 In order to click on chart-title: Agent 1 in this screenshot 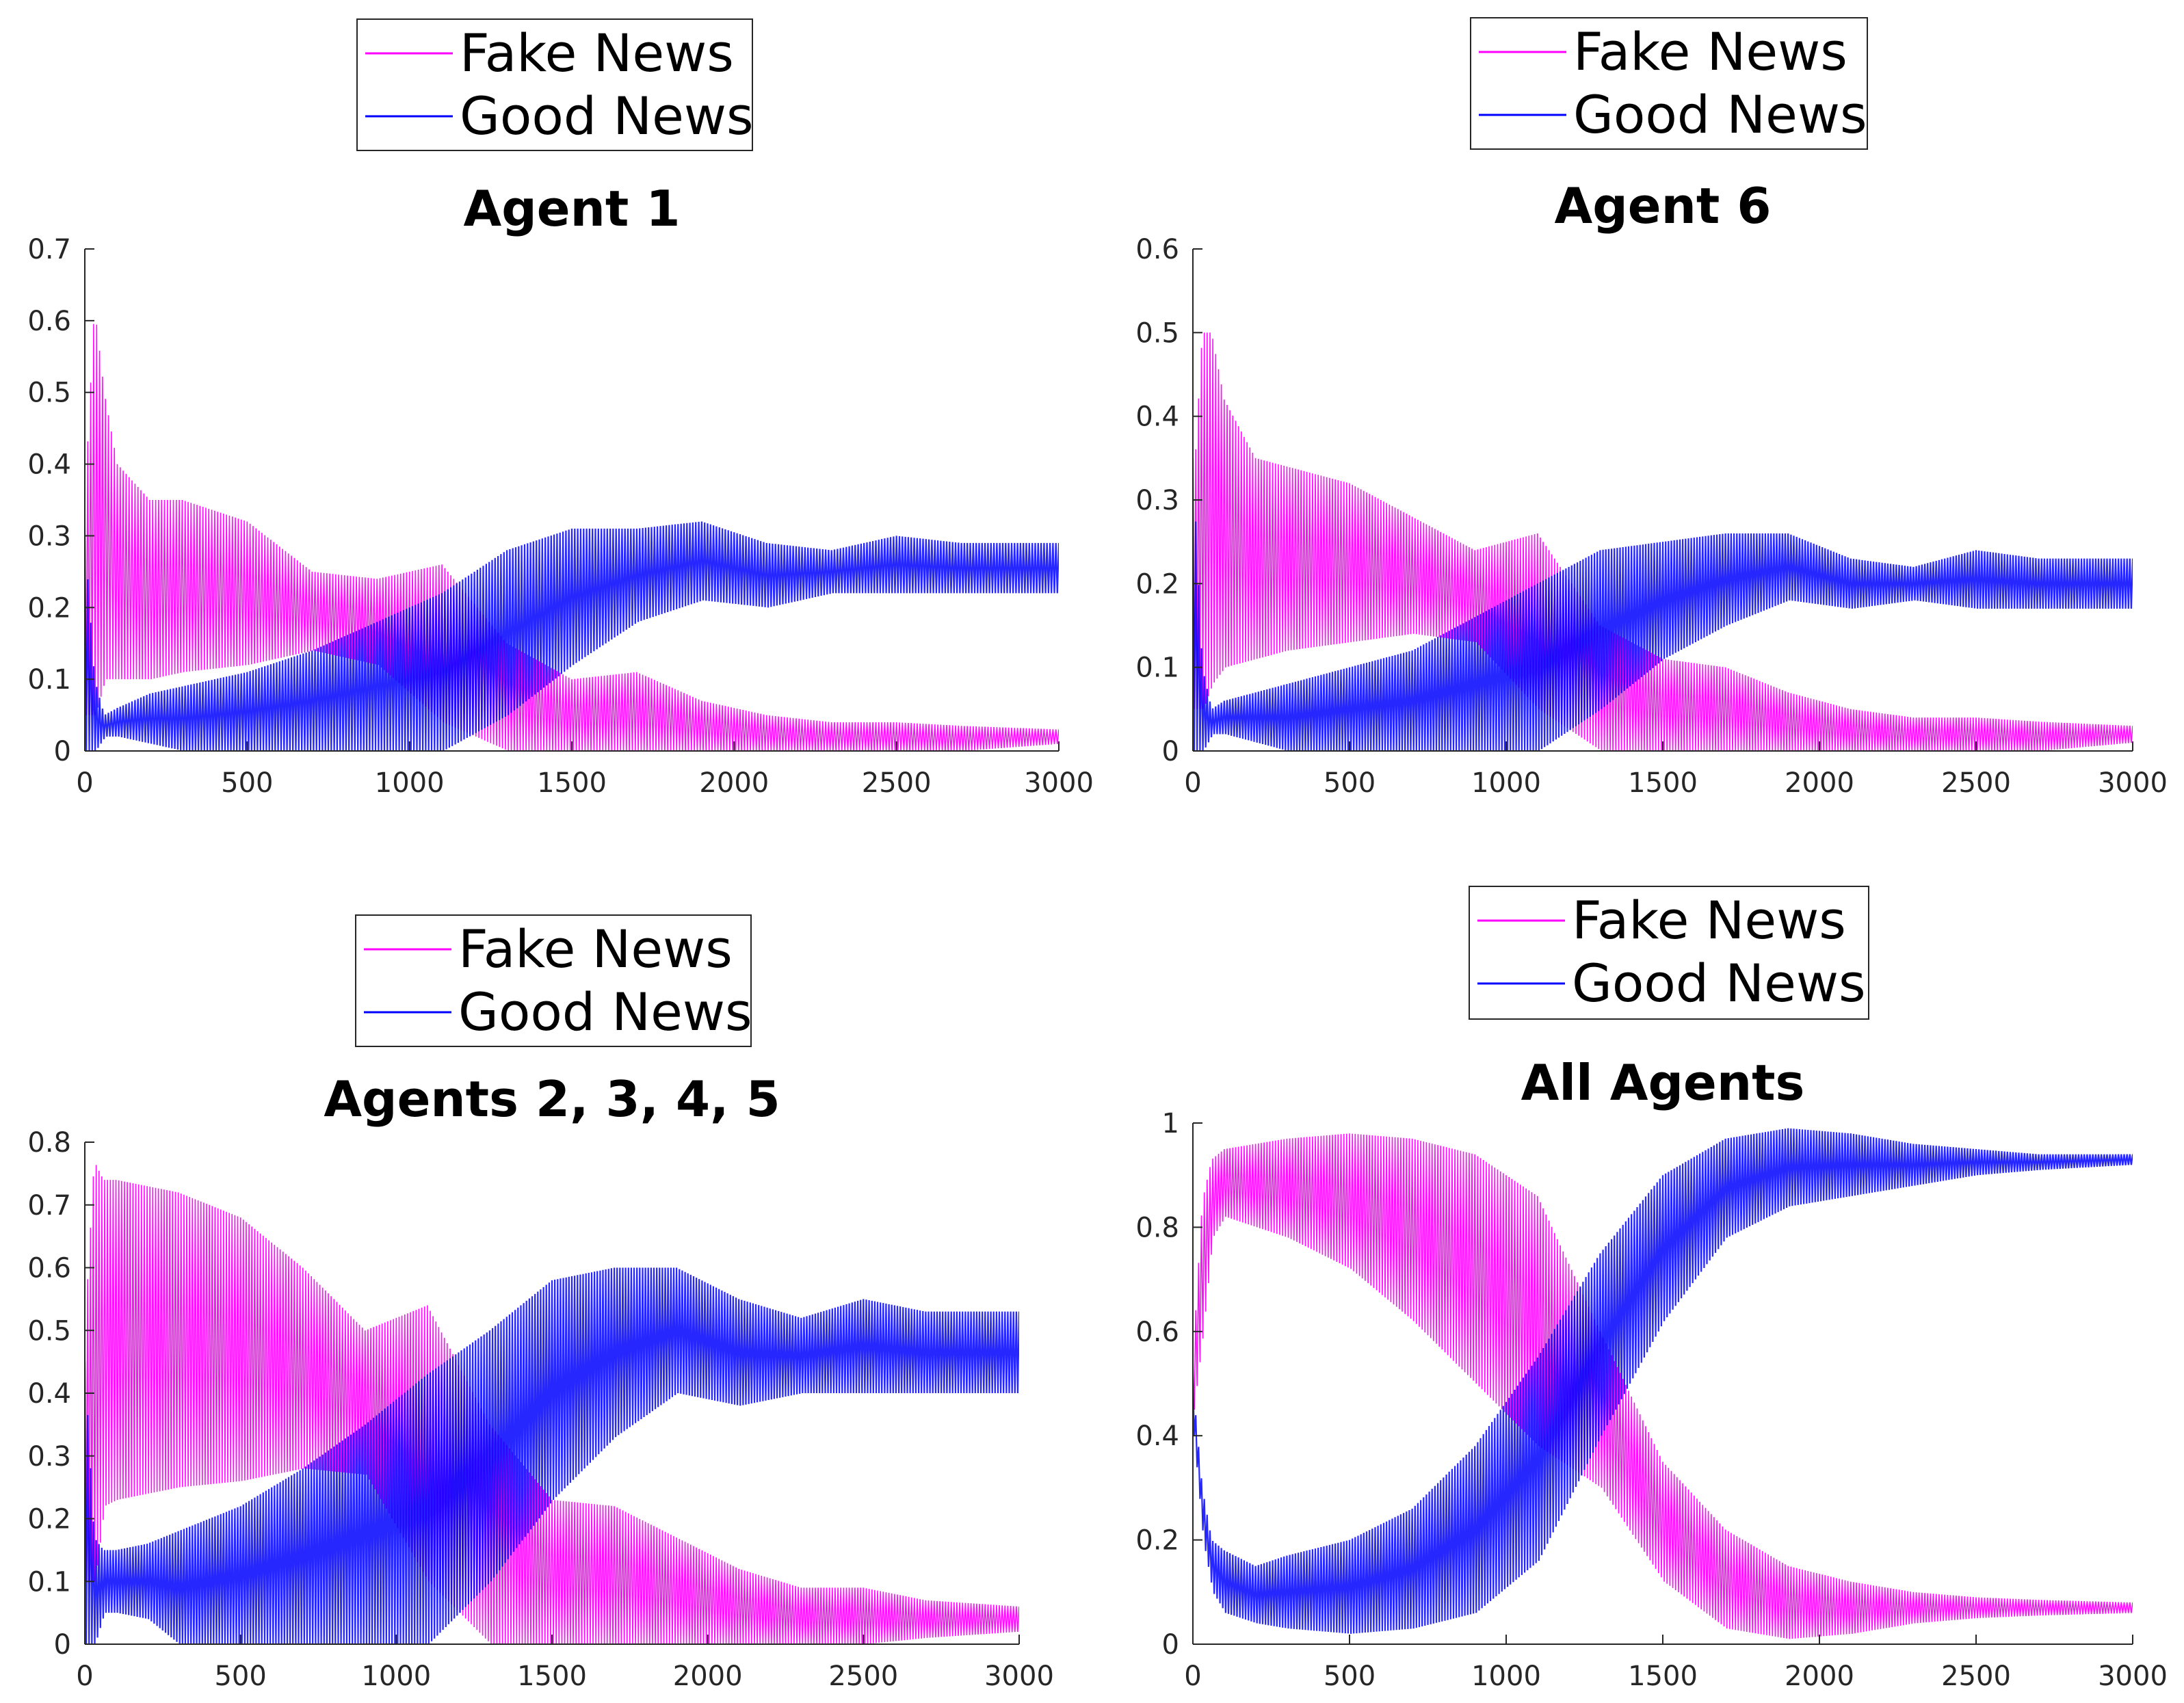, I will do `click(572, 208)`.